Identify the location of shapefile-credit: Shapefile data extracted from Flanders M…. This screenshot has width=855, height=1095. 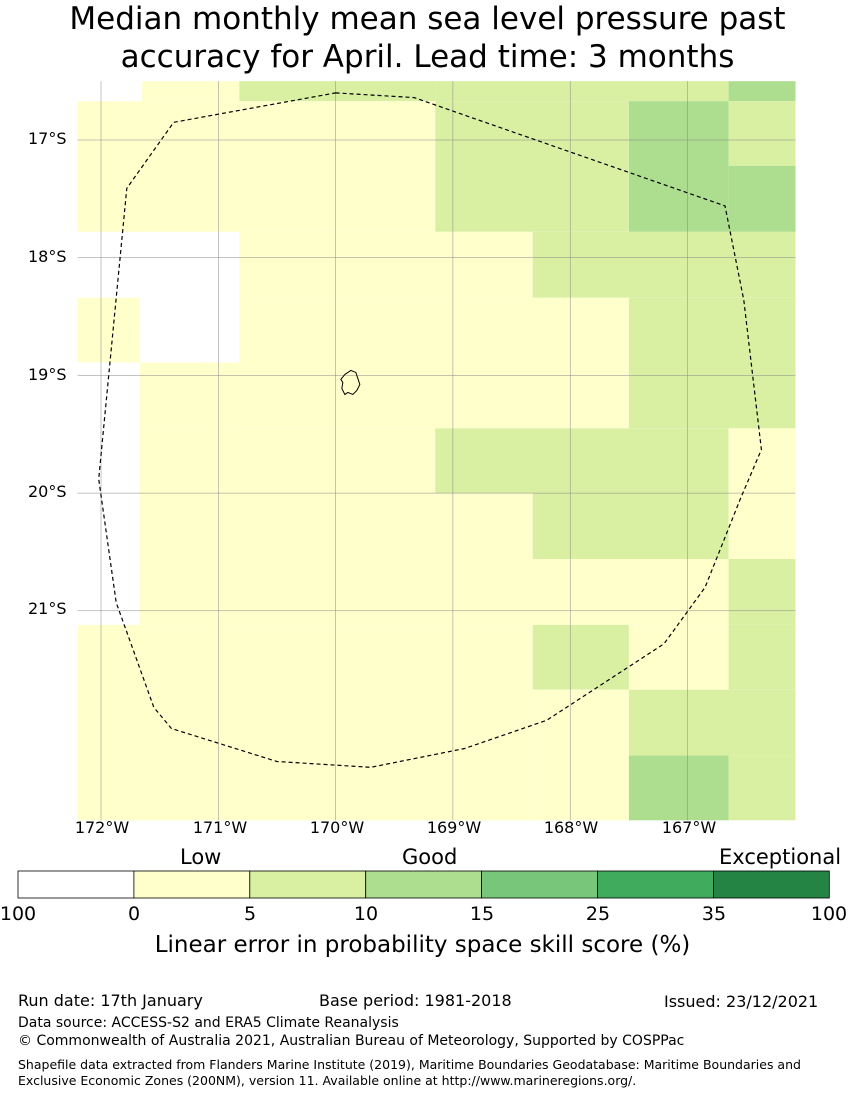
(409, 1072).